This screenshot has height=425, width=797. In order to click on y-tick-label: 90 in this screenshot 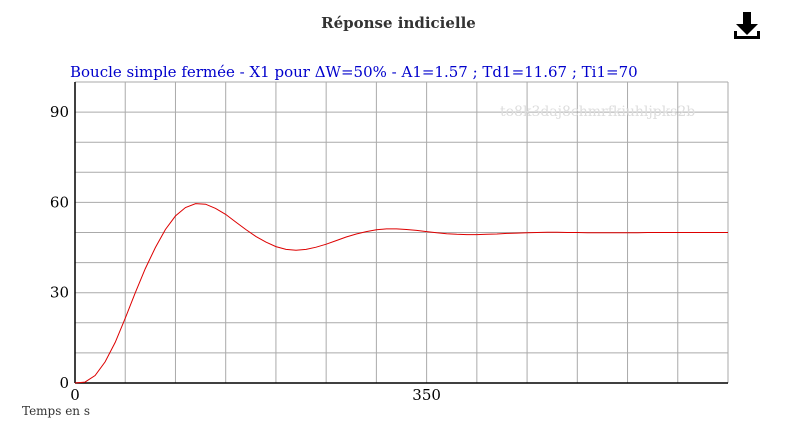, I will do `click(59, 112)`.